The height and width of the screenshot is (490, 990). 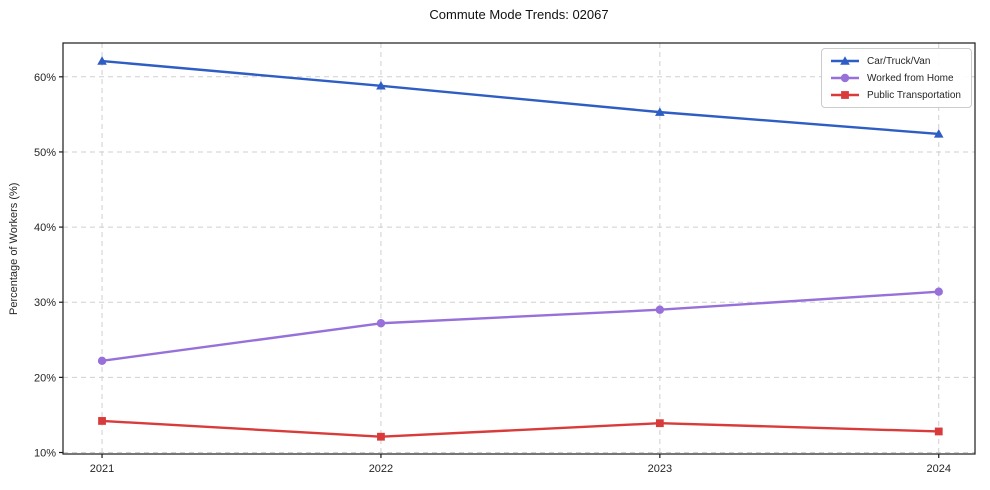 I want to click on y-tick-label: 50%, so click(x=45, y=153).